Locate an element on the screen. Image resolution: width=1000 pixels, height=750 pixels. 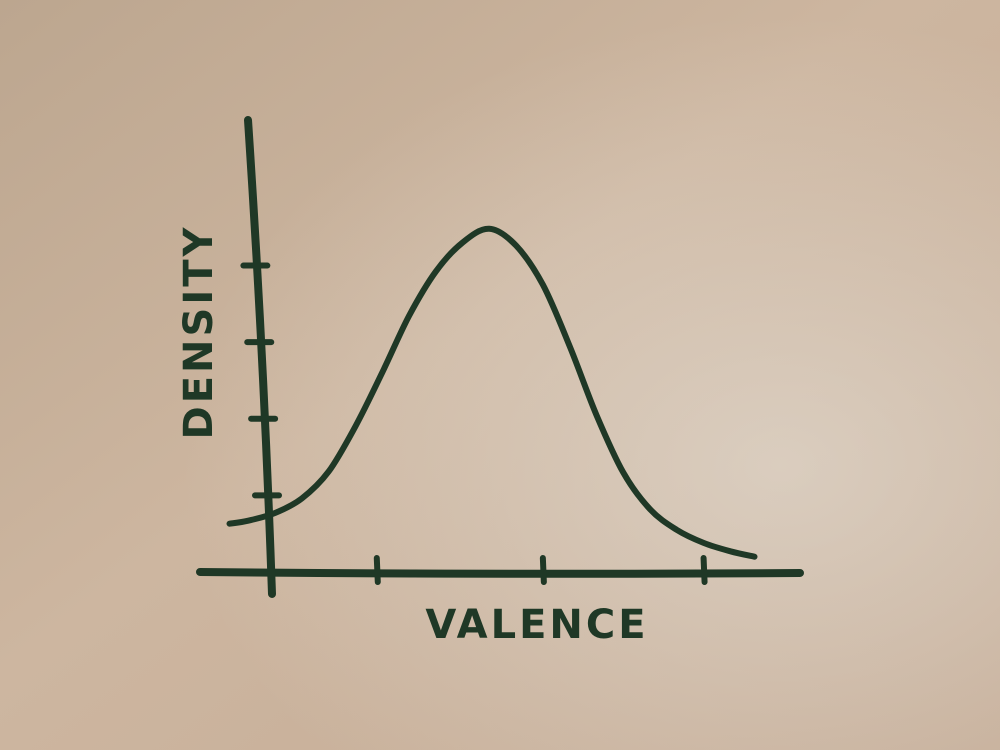
y-axis-label: DENSITY is located at coordinates (199, 332).